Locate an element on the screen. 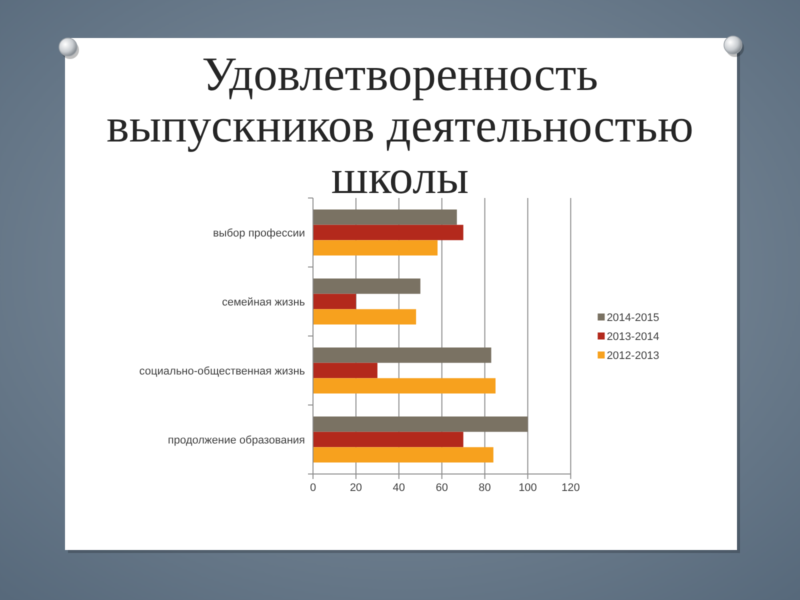  legend-label: 2014-2015 is located at coordinates (633, 318).